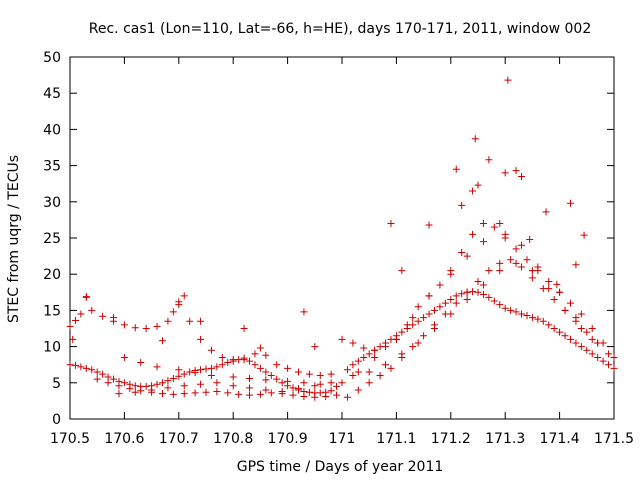 This screenshot has height=480, width=640. What do you see at coordinates (233, 439) in the screenshot?
I see `x-tick-label: 170.8` at bounding box center [233, 439].